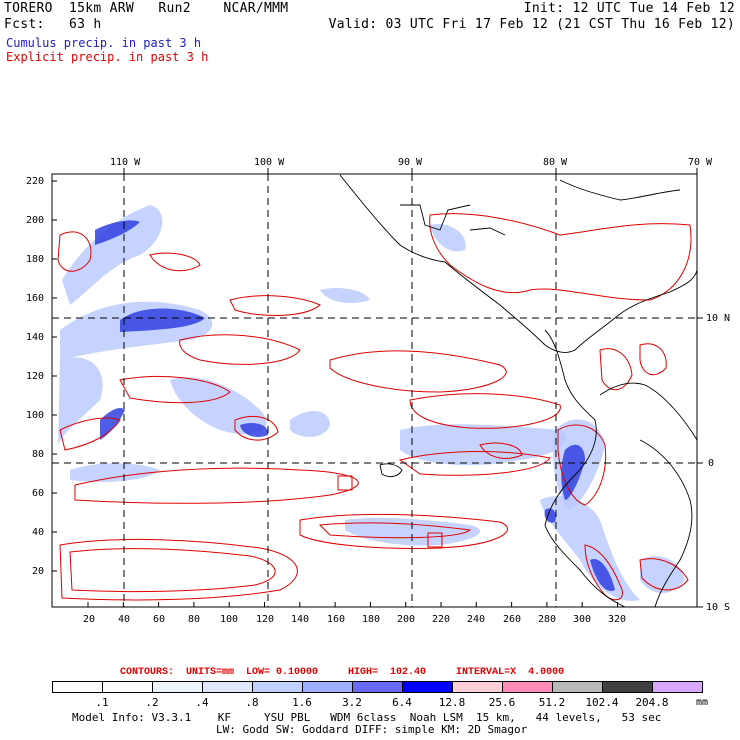  Describe the element at coordinates (38, 454) in the screenshot. I see `y-tick: 80` at that location.